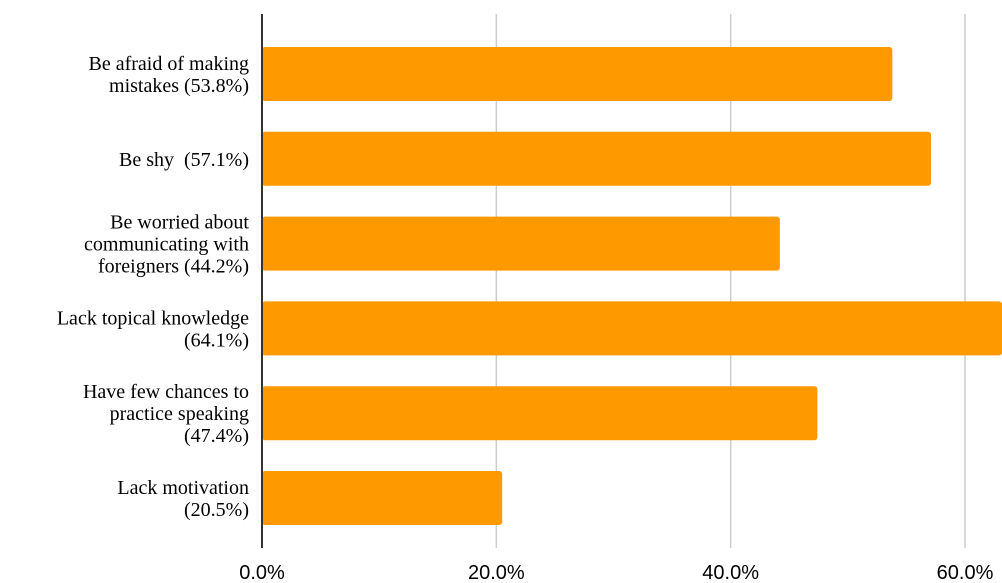  Describe the element at coordinates (183, 499) in the screenshot. I see `category-label: Lack motivation (20.5%)` at that location.